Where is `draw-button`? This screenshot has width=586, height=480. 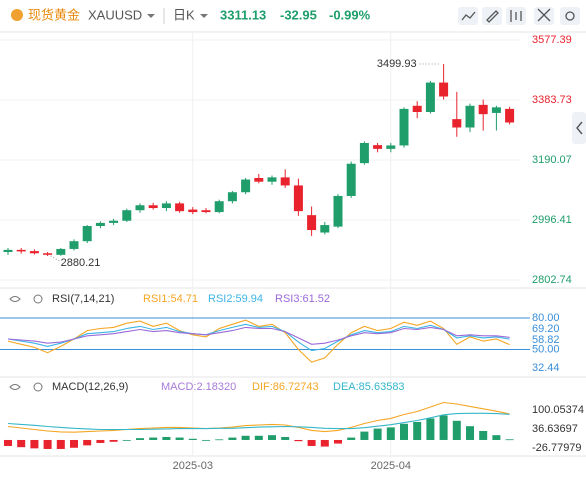 draw-button is located at coordinates (492, 16).